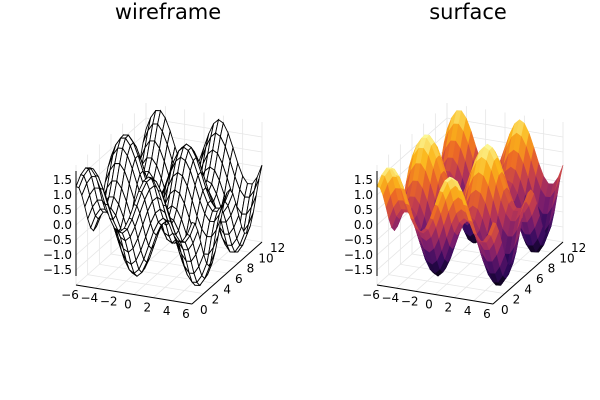 The height and width of the screenshot is (400, 600). What do you see at coordinates (169, 198) in the screenshot?
I see `wireframe-surface` at bounding box center [169, 198].